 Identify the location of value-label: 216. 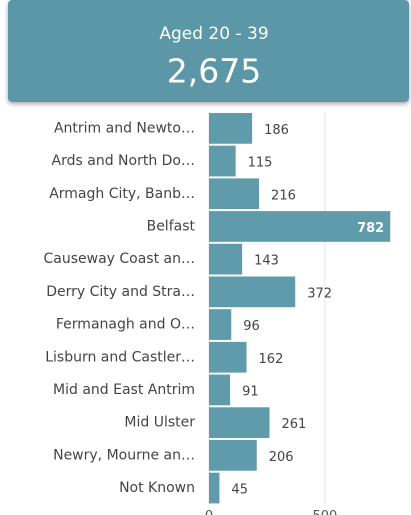
(283, 195).